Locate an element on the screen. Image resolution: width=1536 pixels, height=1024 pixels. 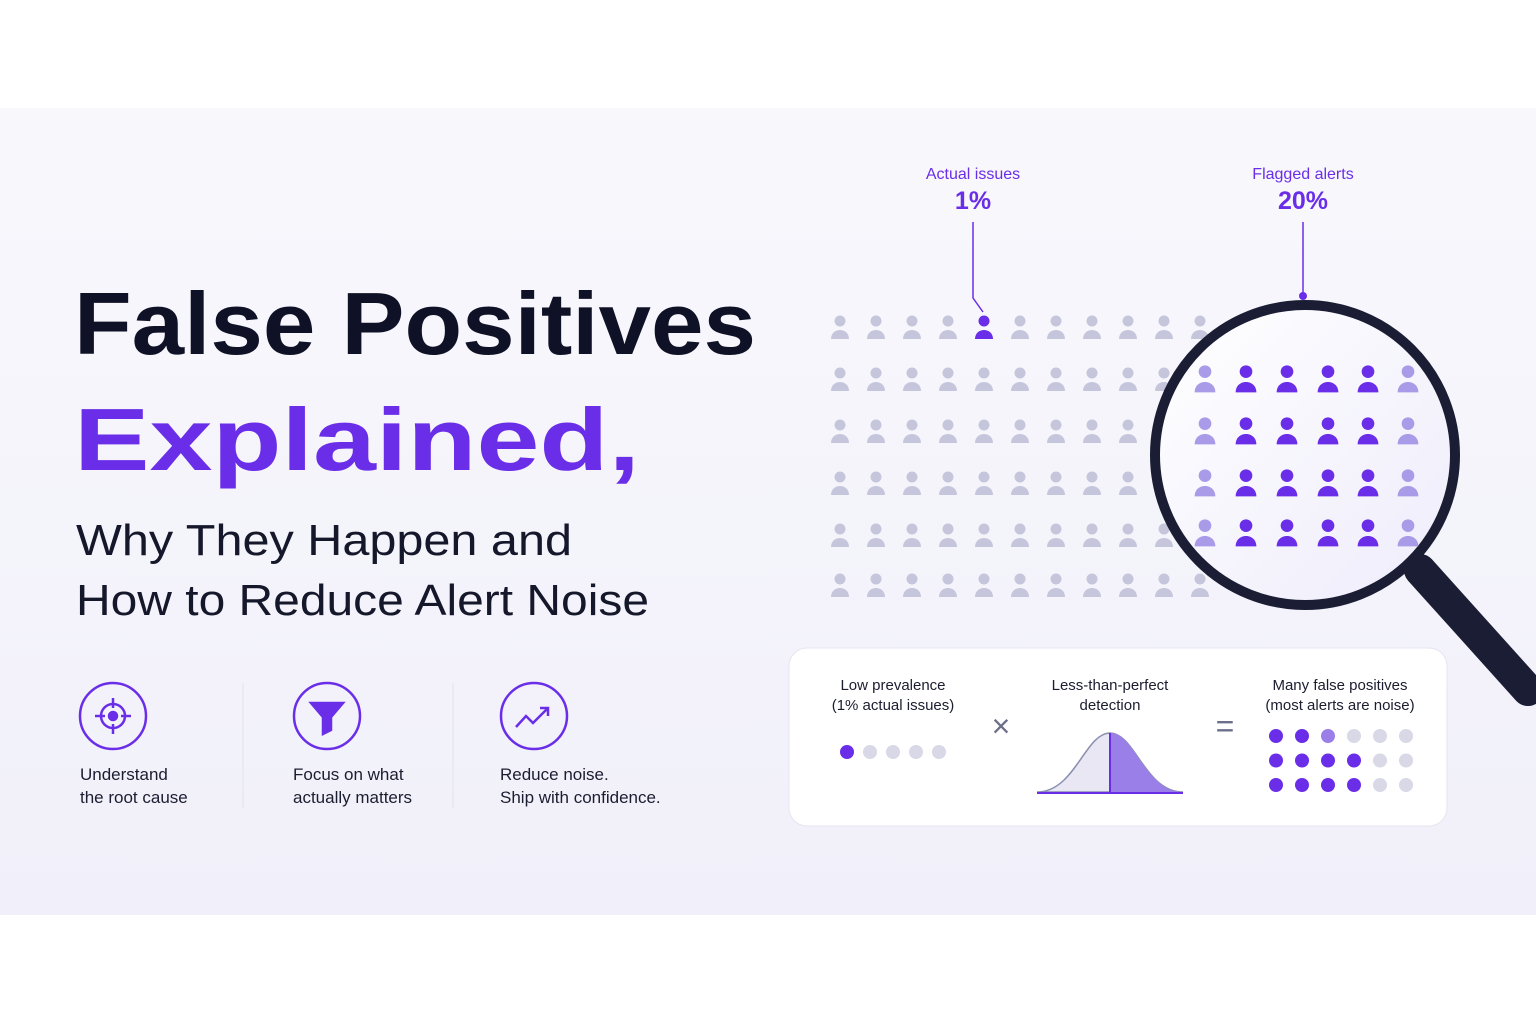
subtitle: Why They Happen and is located at coordinates (324, 540).